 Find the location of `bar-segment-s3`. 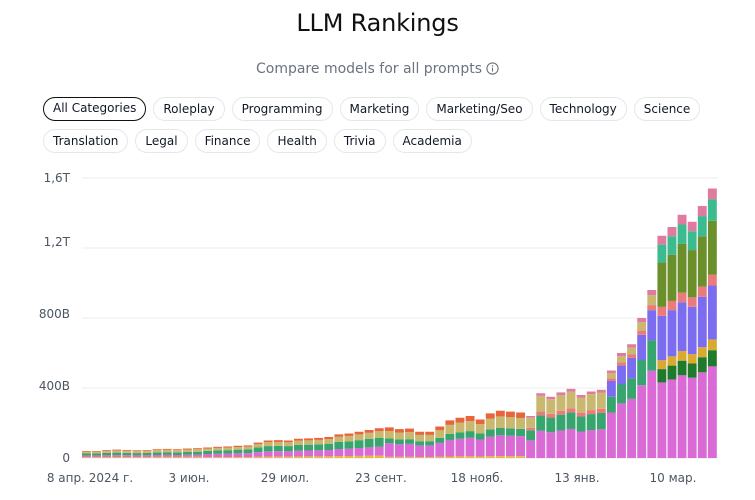

bar-segment-s3 is located at coordinates (682, 368).